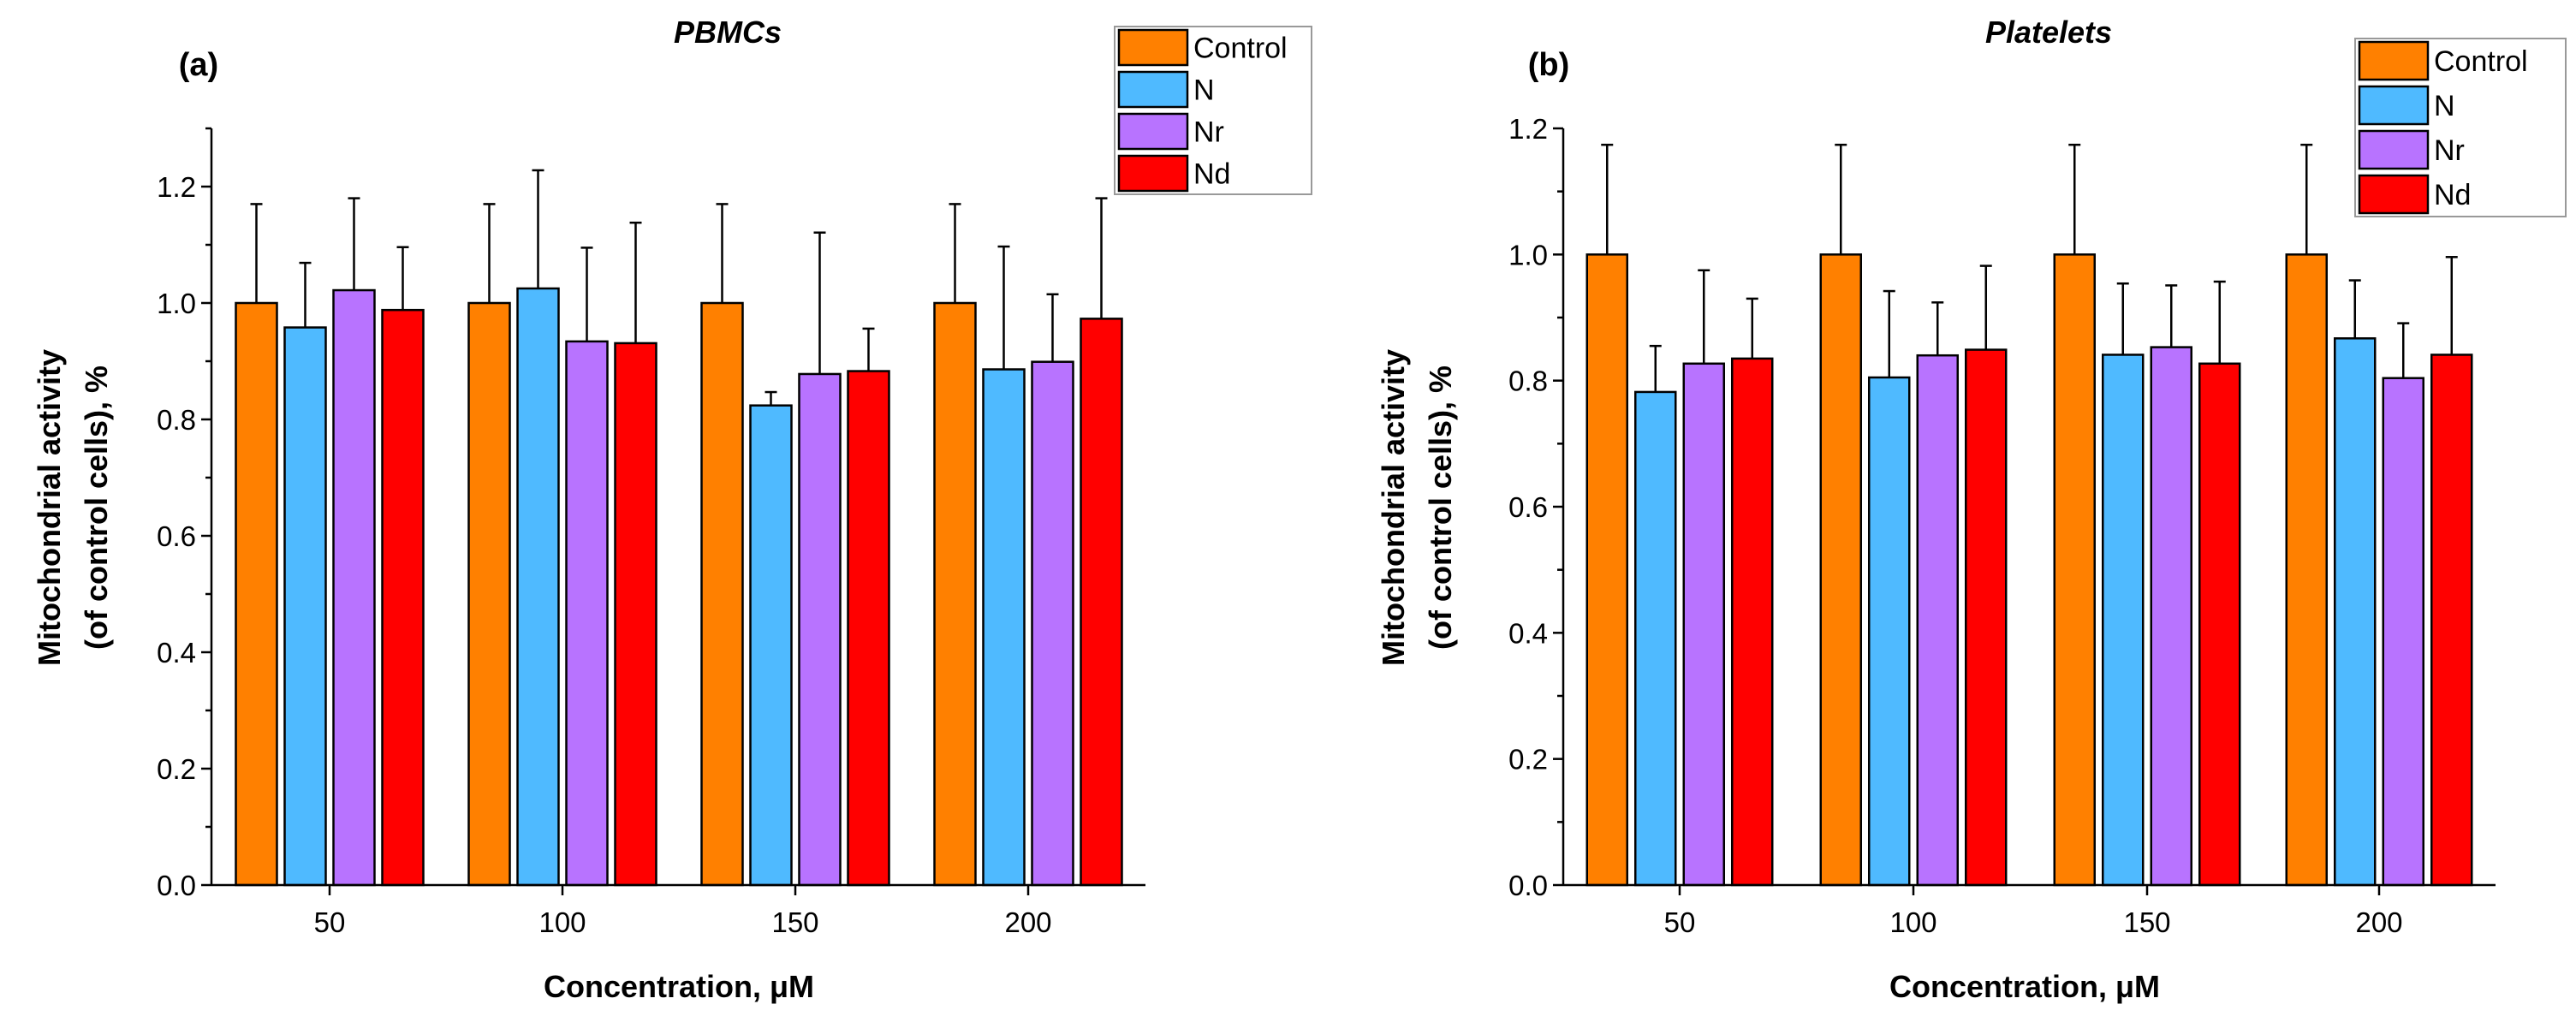 The width and height of the screenshot is (2576, 1028). What do you see at coordinates (1549, 65) in the screenshot?
I see `panel-label: (b)` at bounding box center [1549, 65].